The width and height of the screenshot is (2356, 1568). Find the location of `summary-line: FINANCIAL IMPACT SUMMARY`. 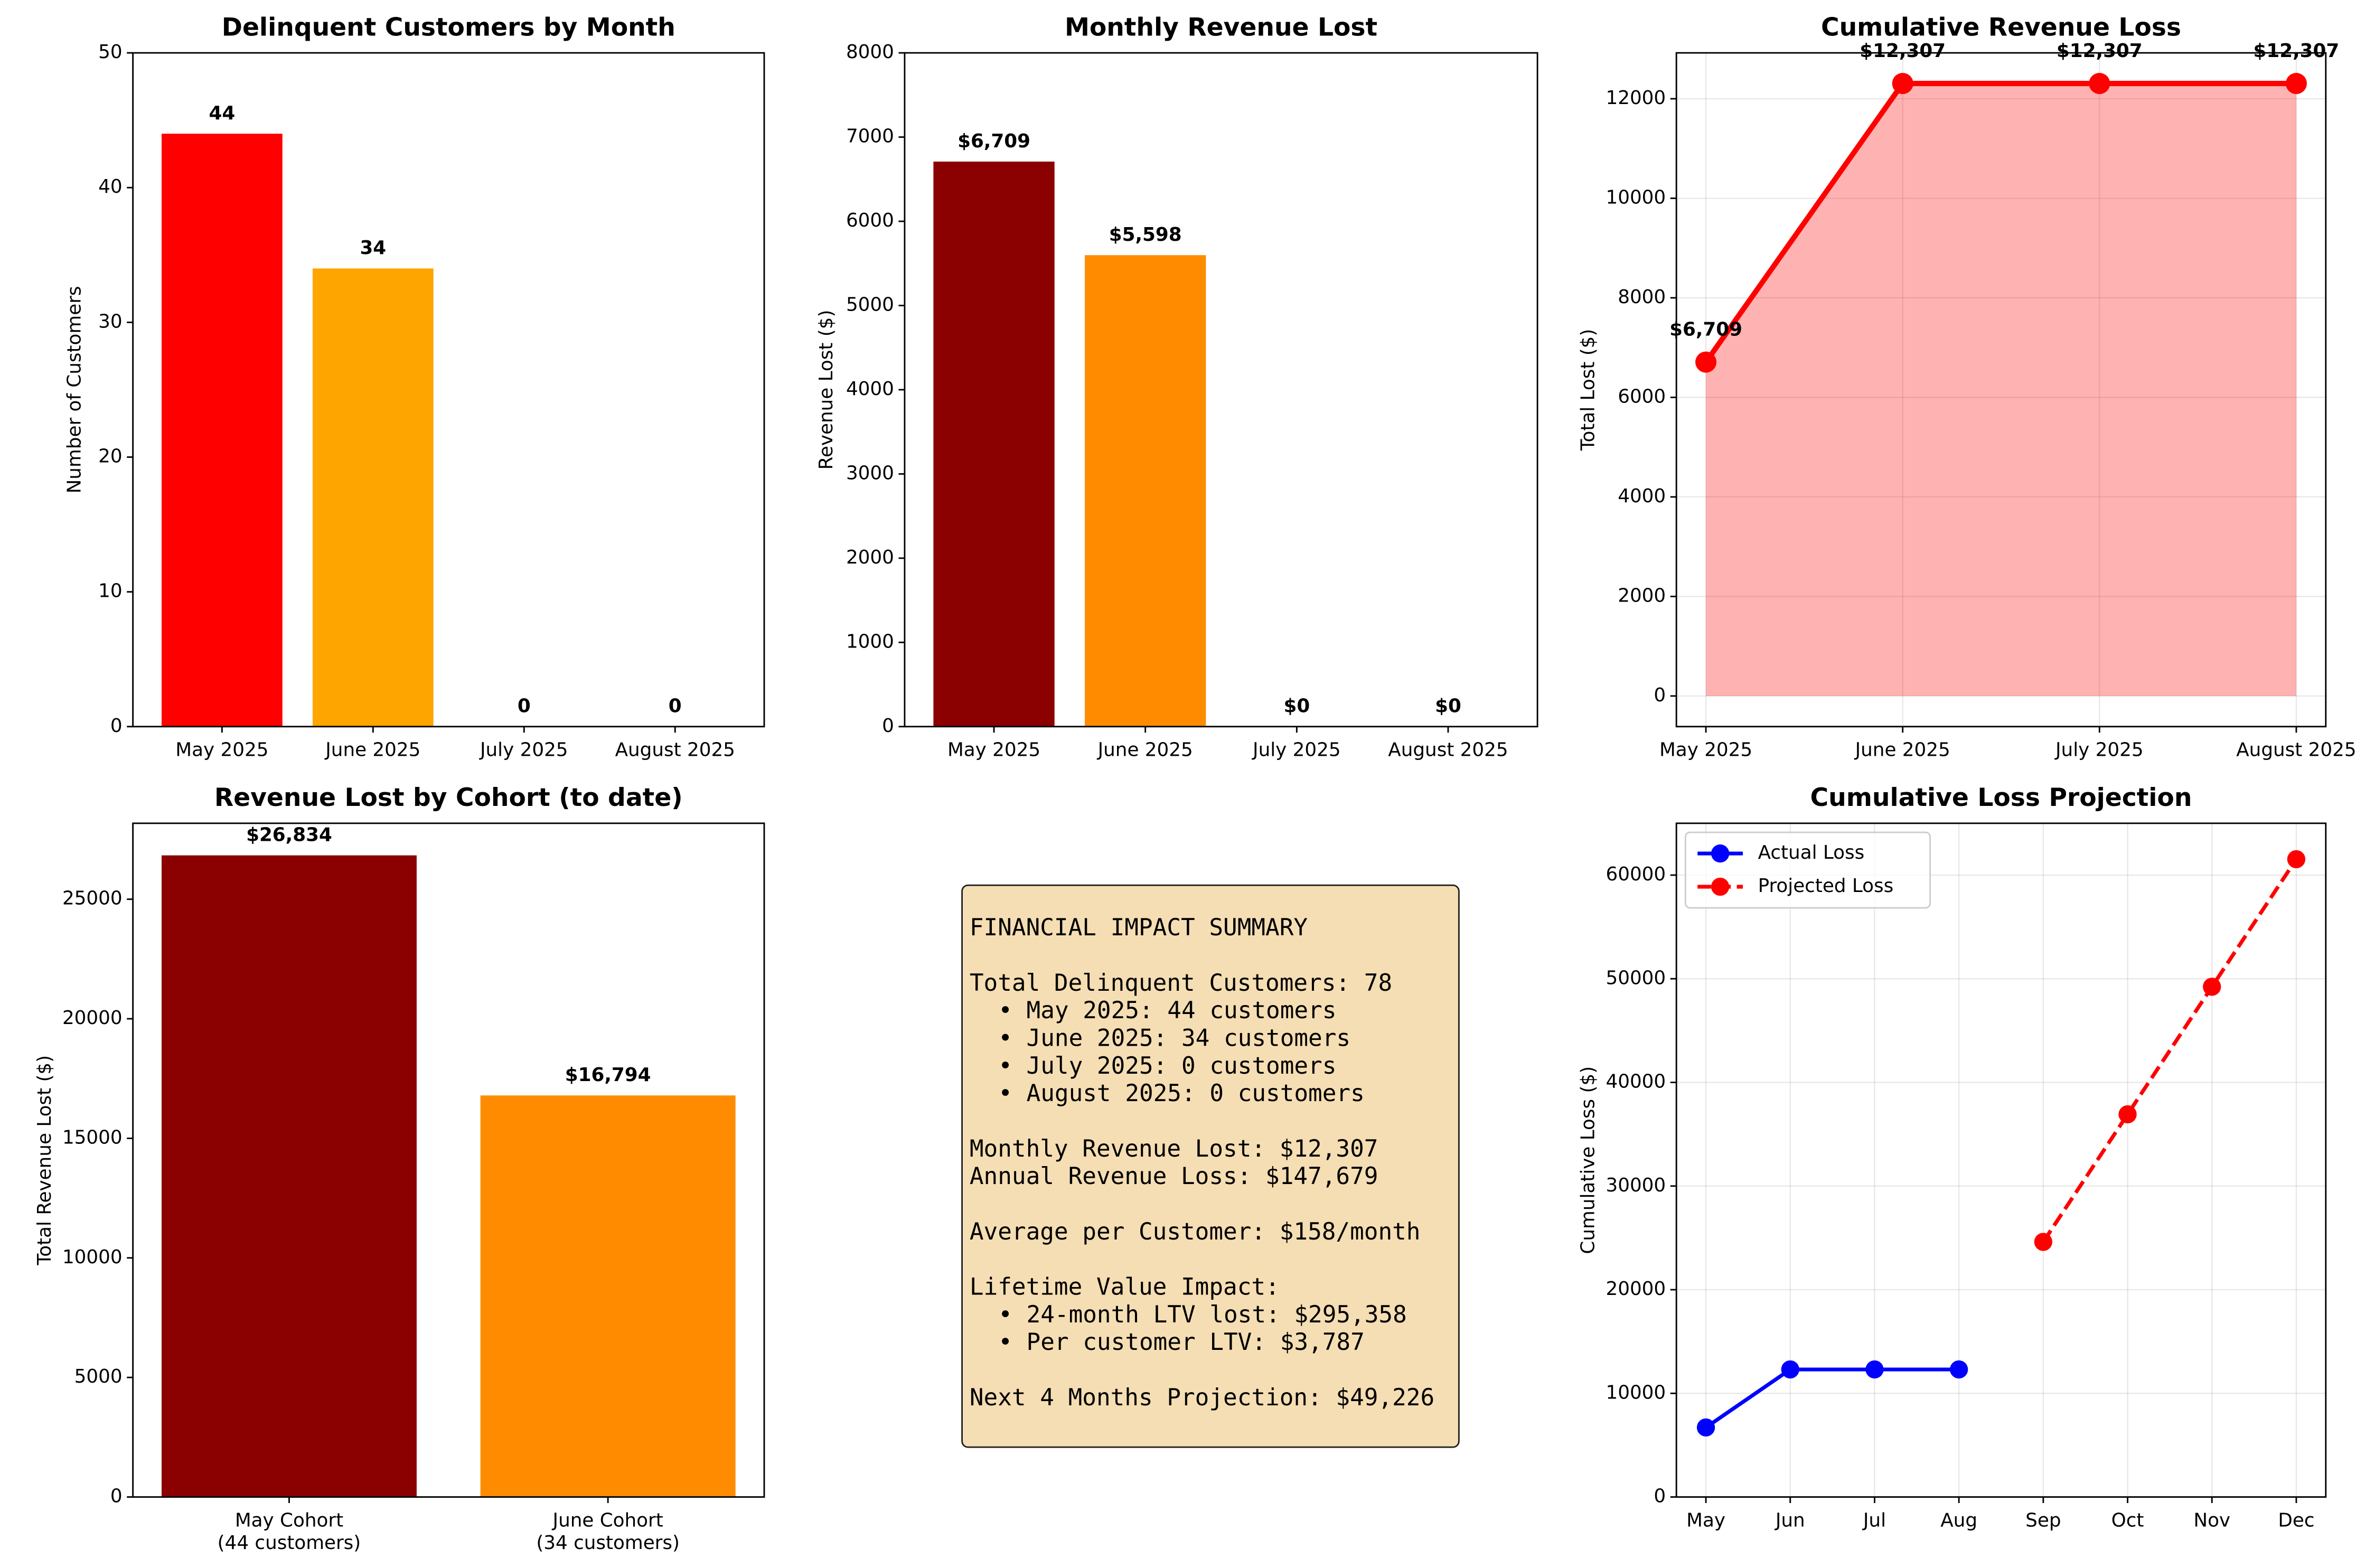

summary-line: FINANCIAL IMPACT SUMMARY is located at coordinates (1139, 927).